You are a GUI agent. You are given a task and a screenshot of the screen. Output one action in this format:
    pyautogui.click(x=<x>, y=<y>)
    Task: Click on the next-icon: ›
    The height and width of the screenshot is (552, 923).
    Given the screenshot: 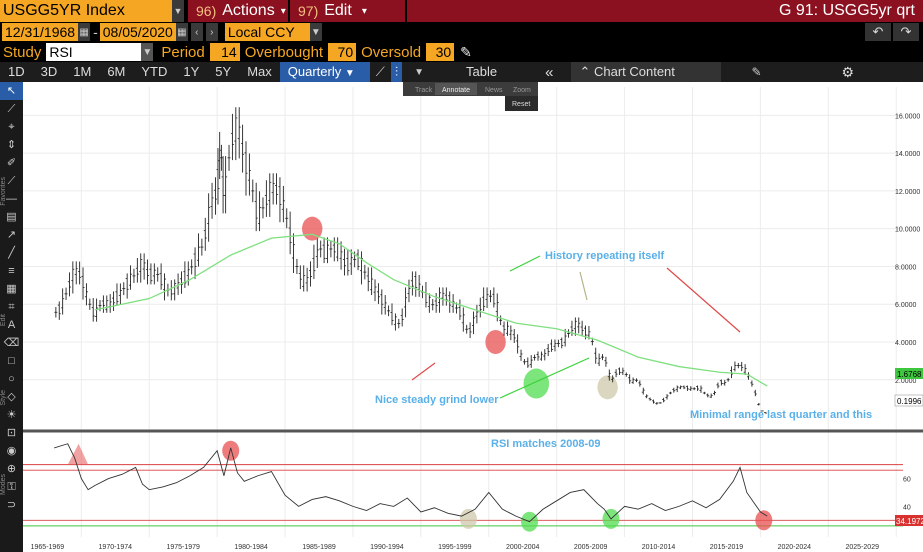 What is the action you would take?
    pyautogui.click(x=211, y=32)
    